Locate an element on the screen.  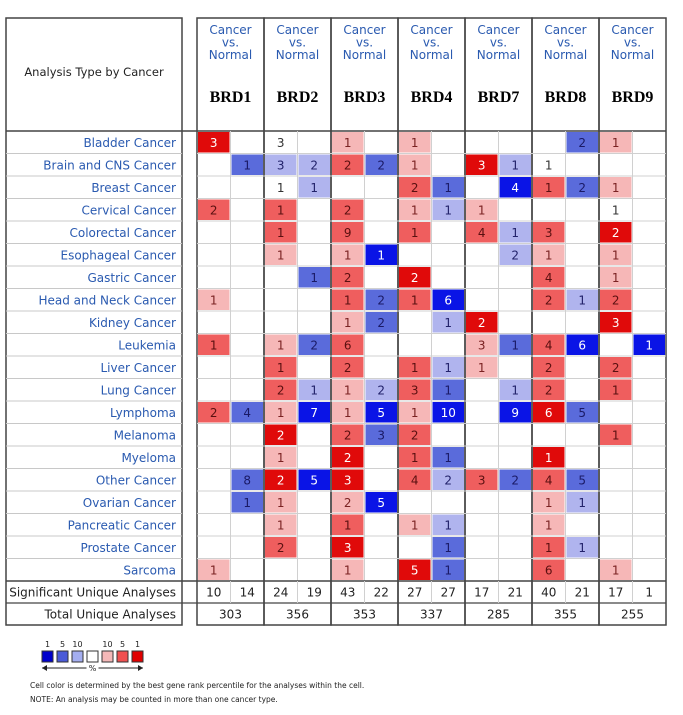
down-cell-value: 4 is located at coordinates (515, 188).